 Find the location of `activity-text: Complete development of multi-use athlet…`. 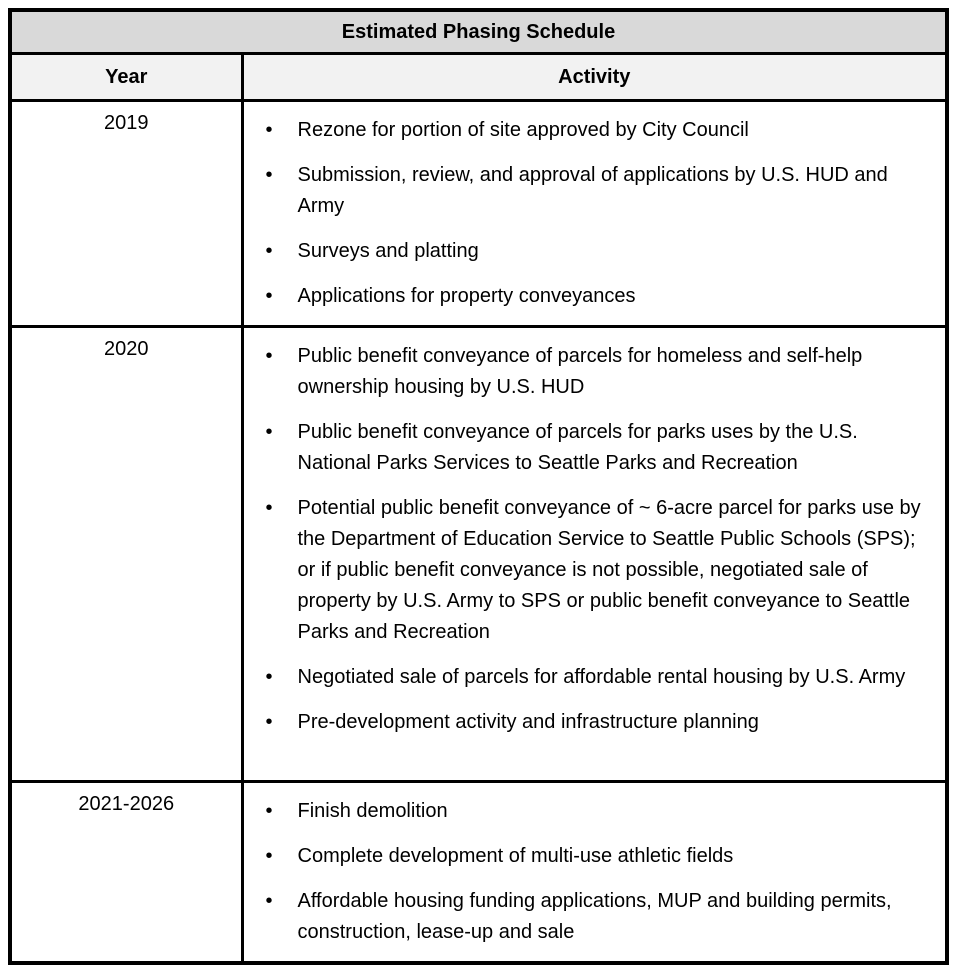

activity-text: Complete development of multi-use athlet… is located at coordinates (515, 856).